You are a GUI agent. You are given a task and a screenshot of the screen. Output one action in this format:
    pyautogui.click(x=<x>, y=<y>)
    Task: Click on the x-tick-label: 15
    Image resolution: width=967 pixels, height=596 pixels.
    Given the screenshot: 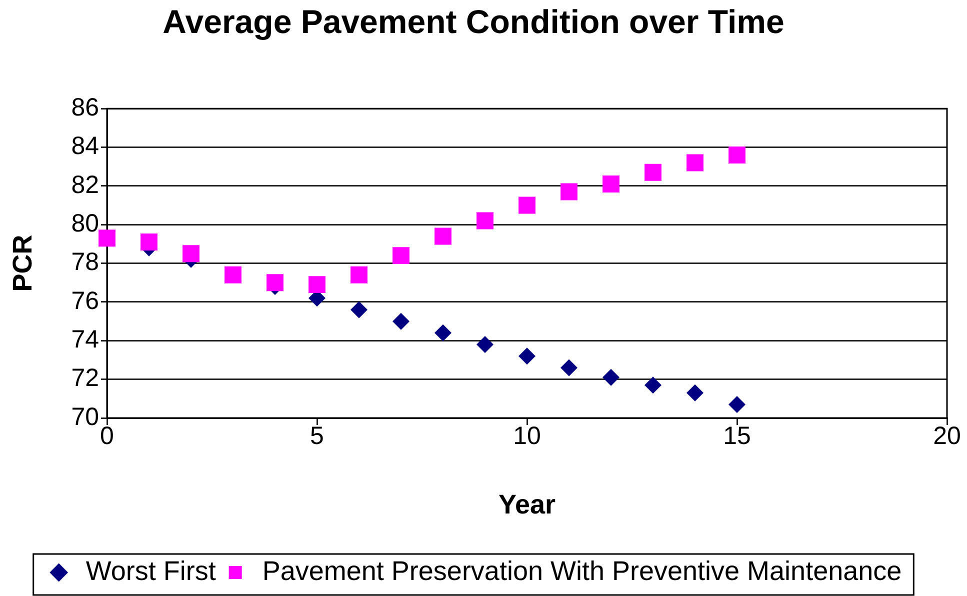 What is the action you would take?
    pyautogui.click(x=737, y=436)
    